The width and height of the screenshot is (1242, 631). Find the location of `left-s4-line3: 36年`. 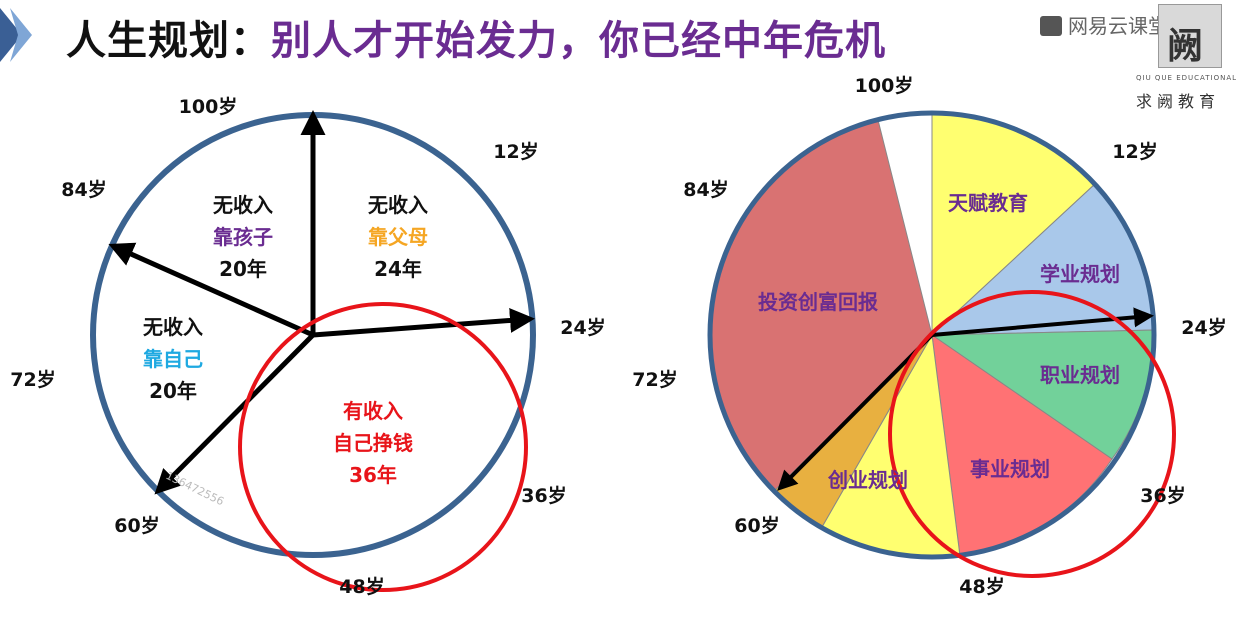

left-s4-line3: 36年 is located at coordinates (373, 475).